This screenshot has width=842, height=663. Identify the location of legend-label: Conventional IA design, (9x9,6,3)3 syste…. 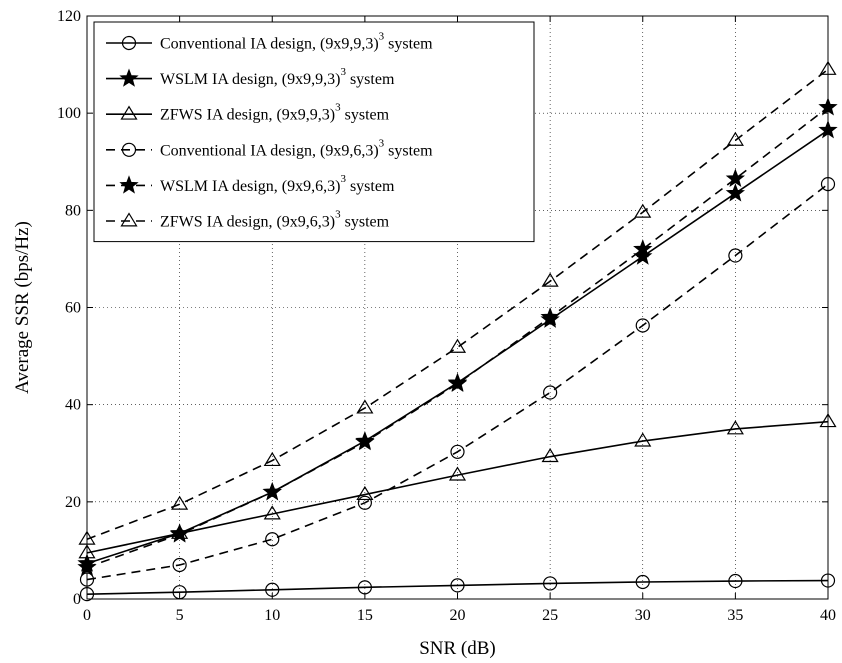
(296, 148).